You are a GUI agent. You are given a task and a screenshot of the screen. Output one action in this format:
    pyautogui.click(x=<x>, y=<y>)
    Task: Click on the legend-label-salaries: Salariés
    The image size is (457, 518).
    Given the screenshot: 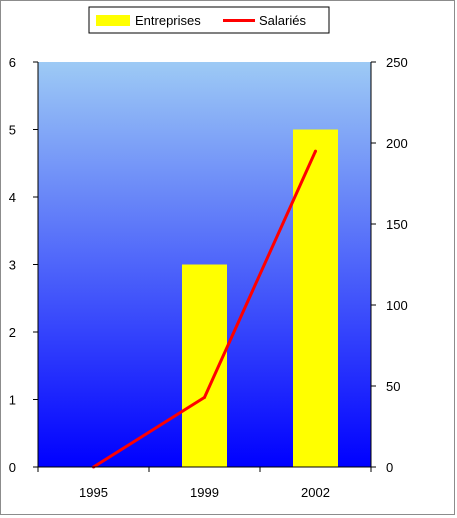 What is the action you would take?
    pyautogui.click(x=282, y=20)
    